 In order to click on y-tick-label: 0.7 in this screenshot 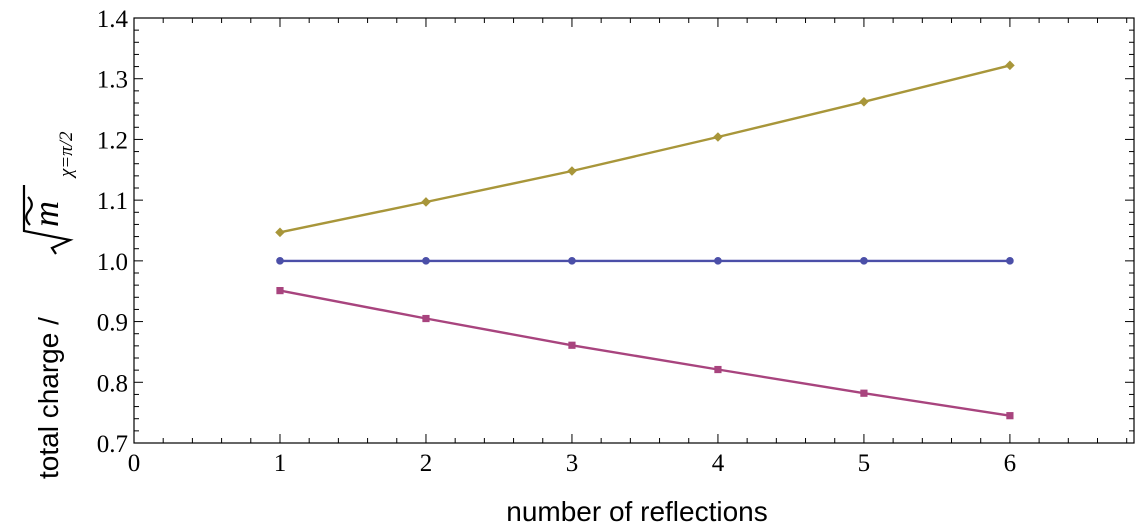, I will do `click(112, 444)`.